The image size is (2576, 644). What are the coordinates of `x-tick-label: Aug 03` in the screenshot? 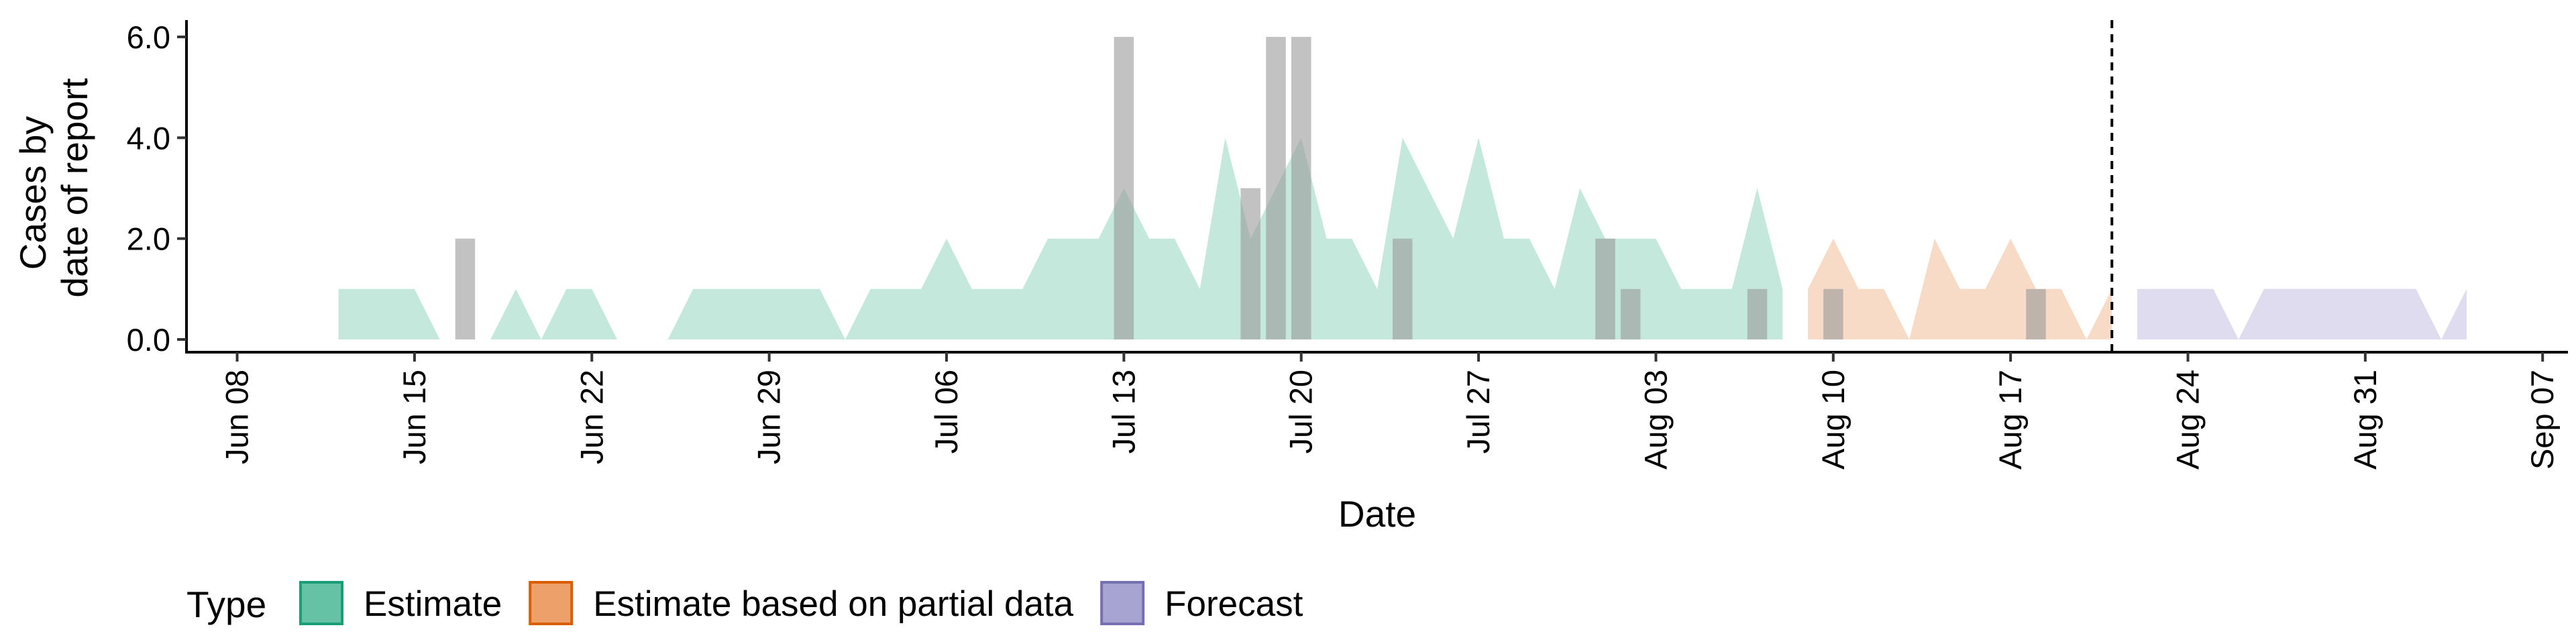 It's located at (1655, 420).